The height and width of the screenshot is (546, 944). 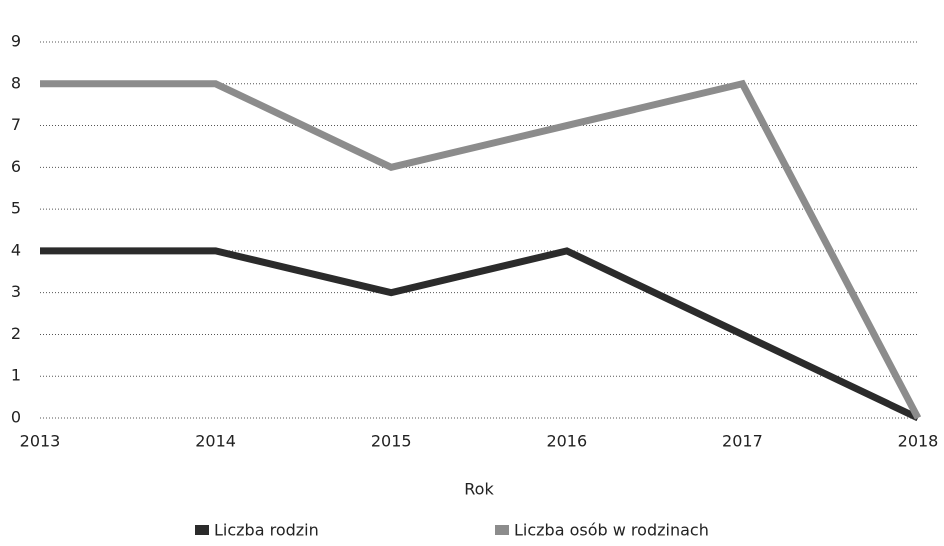 I want to click on y-tick-label: 9, so click(x=16, y=41).